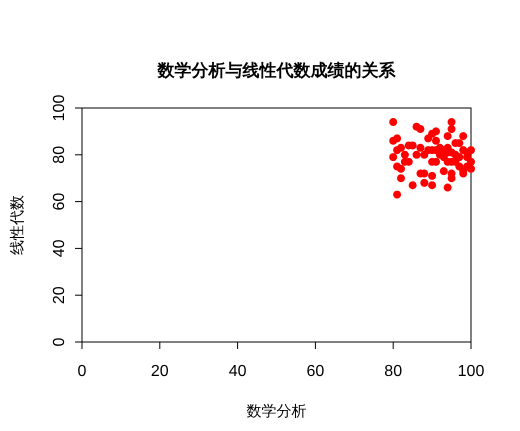 Image resolution: width=520 pixels, height=431 pixels. Describe the element at coordinates (59, 341) in the screenshot. I see `y-tick-label: 0` at that location.